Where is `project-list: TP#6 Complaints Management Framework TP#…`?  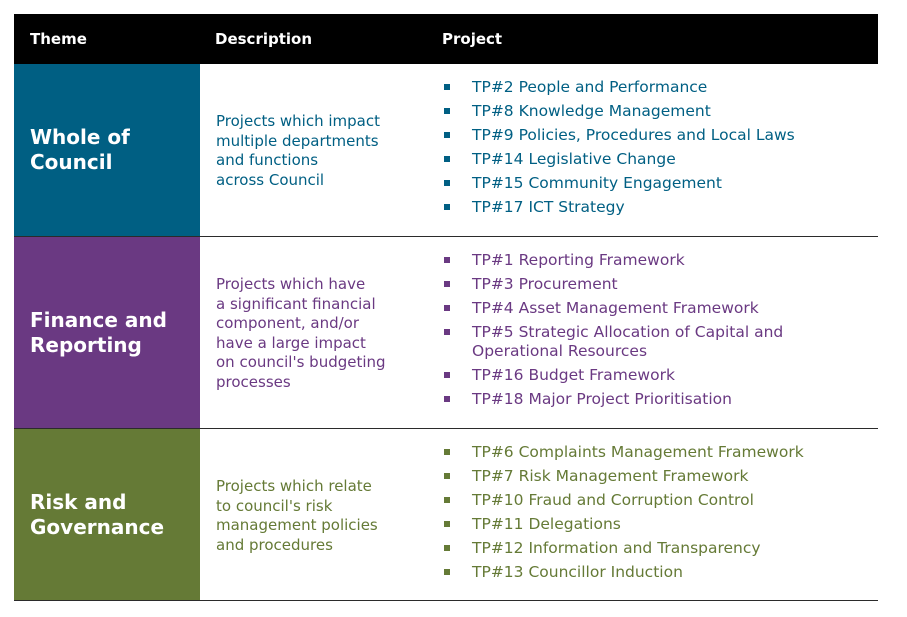 project-list: TP#6 Complaints Management Framework TP#… is located at coordinates (654, 515).